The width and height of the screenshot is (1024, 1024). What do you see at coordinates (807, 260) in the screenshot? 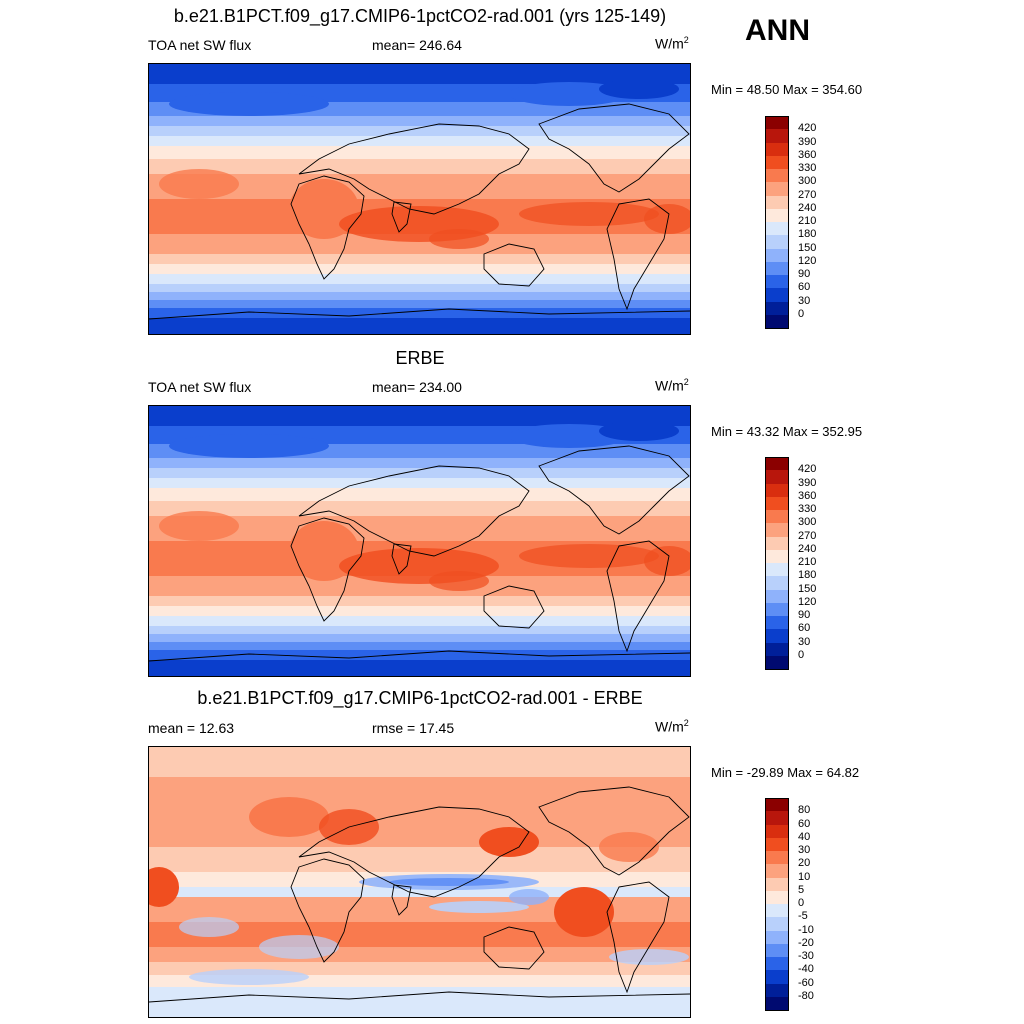
I see `colorbar-tick-label: 120` at bounding box center [807, 260].